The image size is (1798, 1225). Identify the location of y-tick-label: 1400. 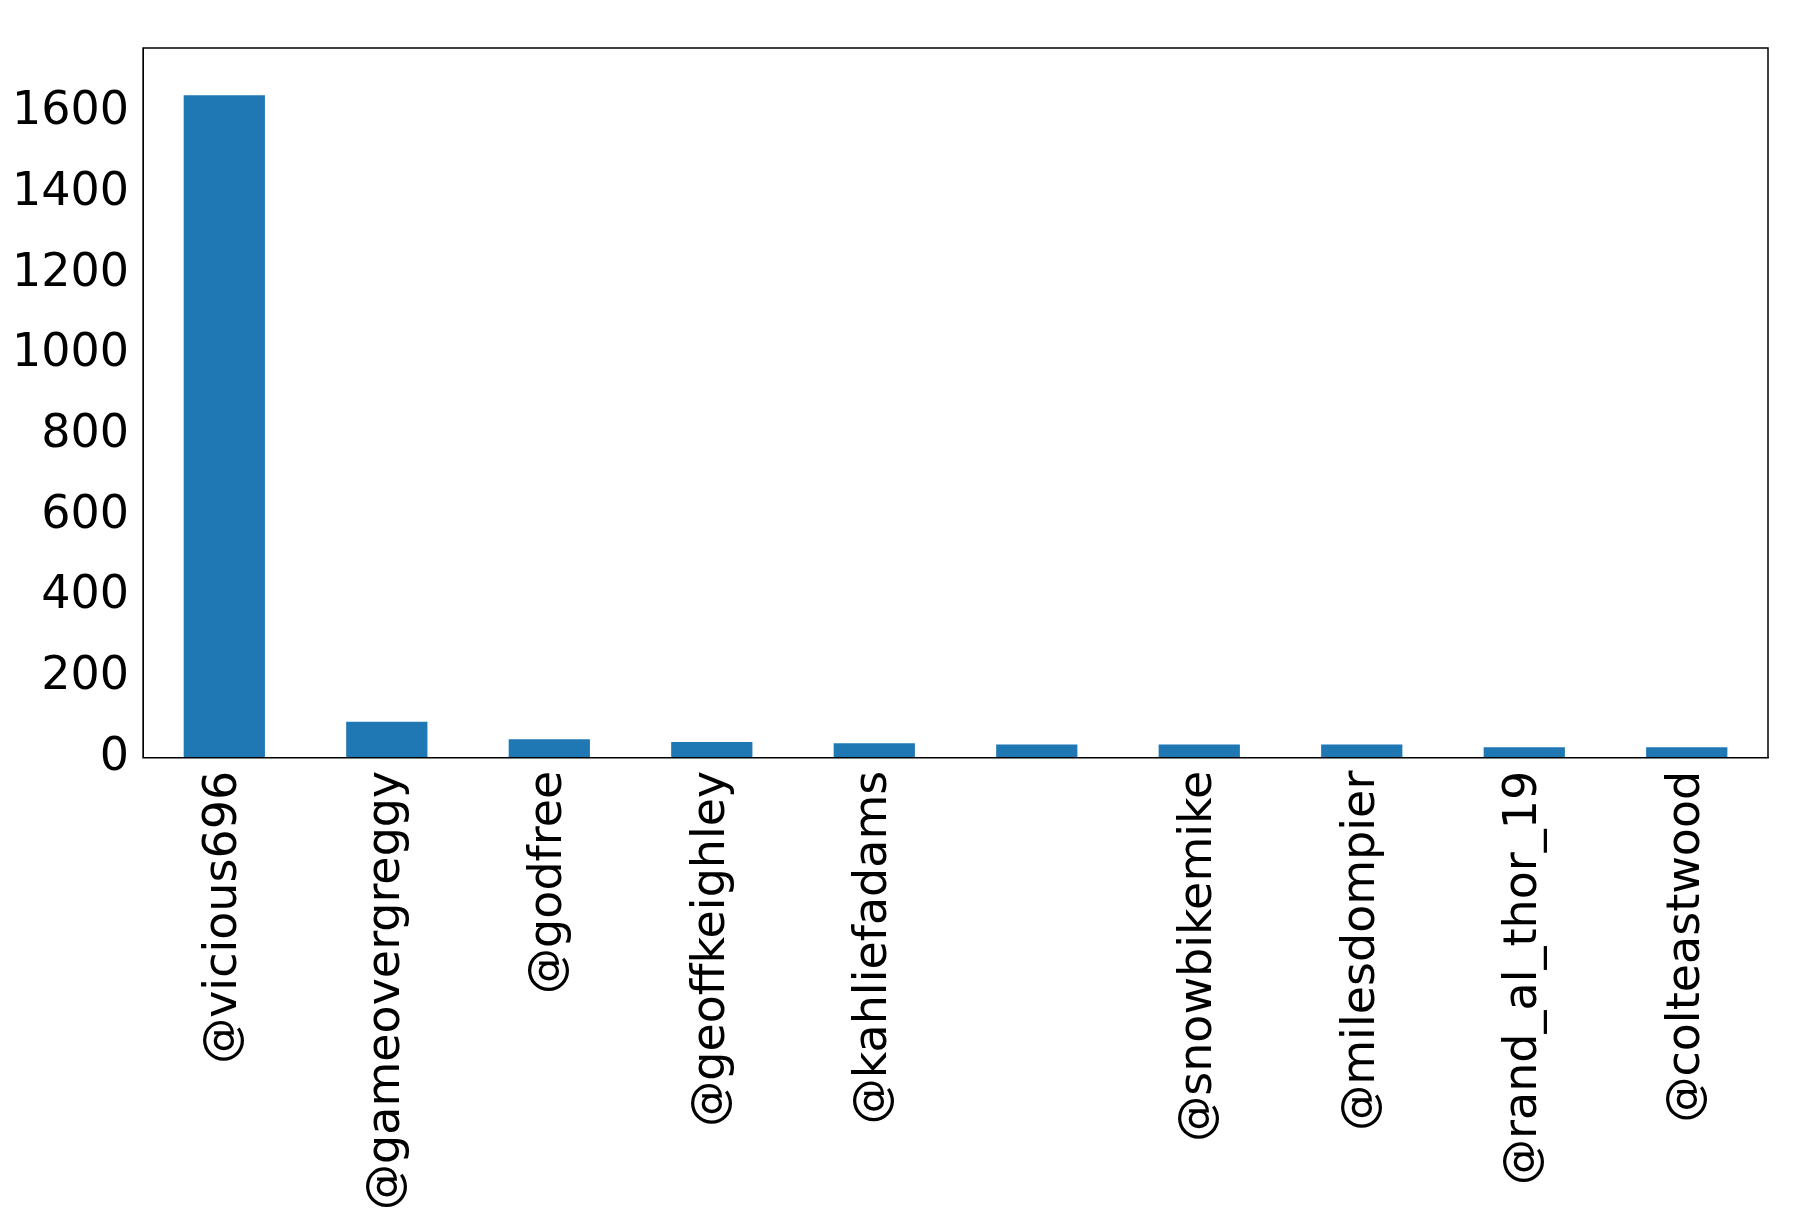
(70, 189).